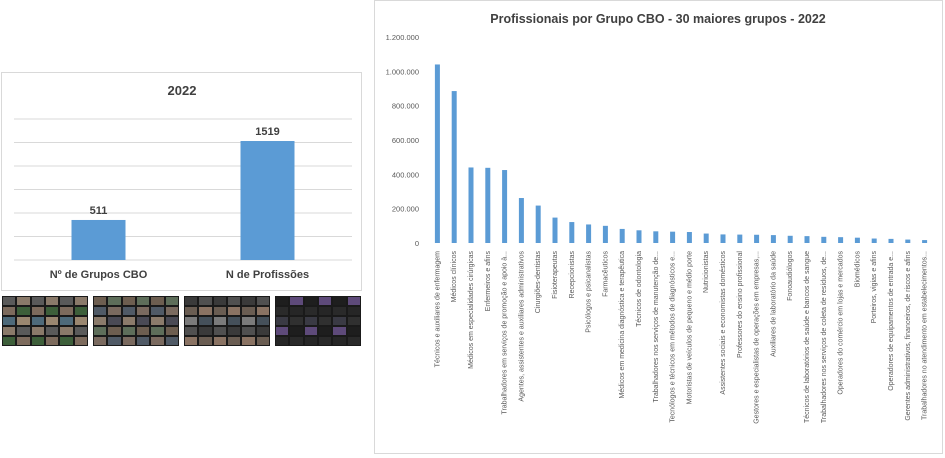  Describe the element at coordinates (454, 277) in the screenshot. I see `category-label: Médicos clínicos` at that location.